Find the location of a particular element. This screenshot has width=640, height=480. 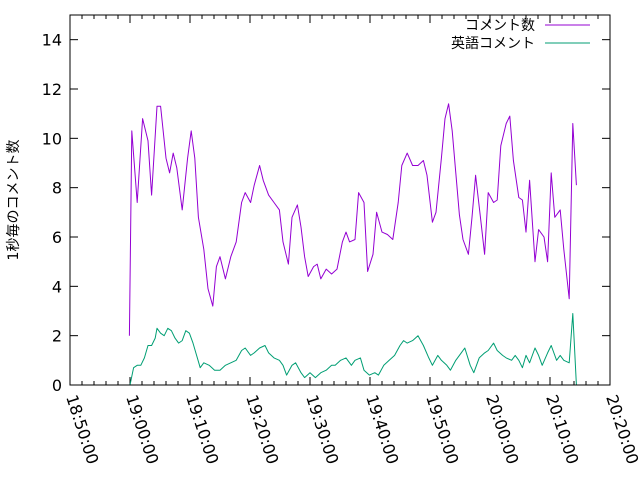

y-tick-label: 10 is located at coordinates (52, 138).